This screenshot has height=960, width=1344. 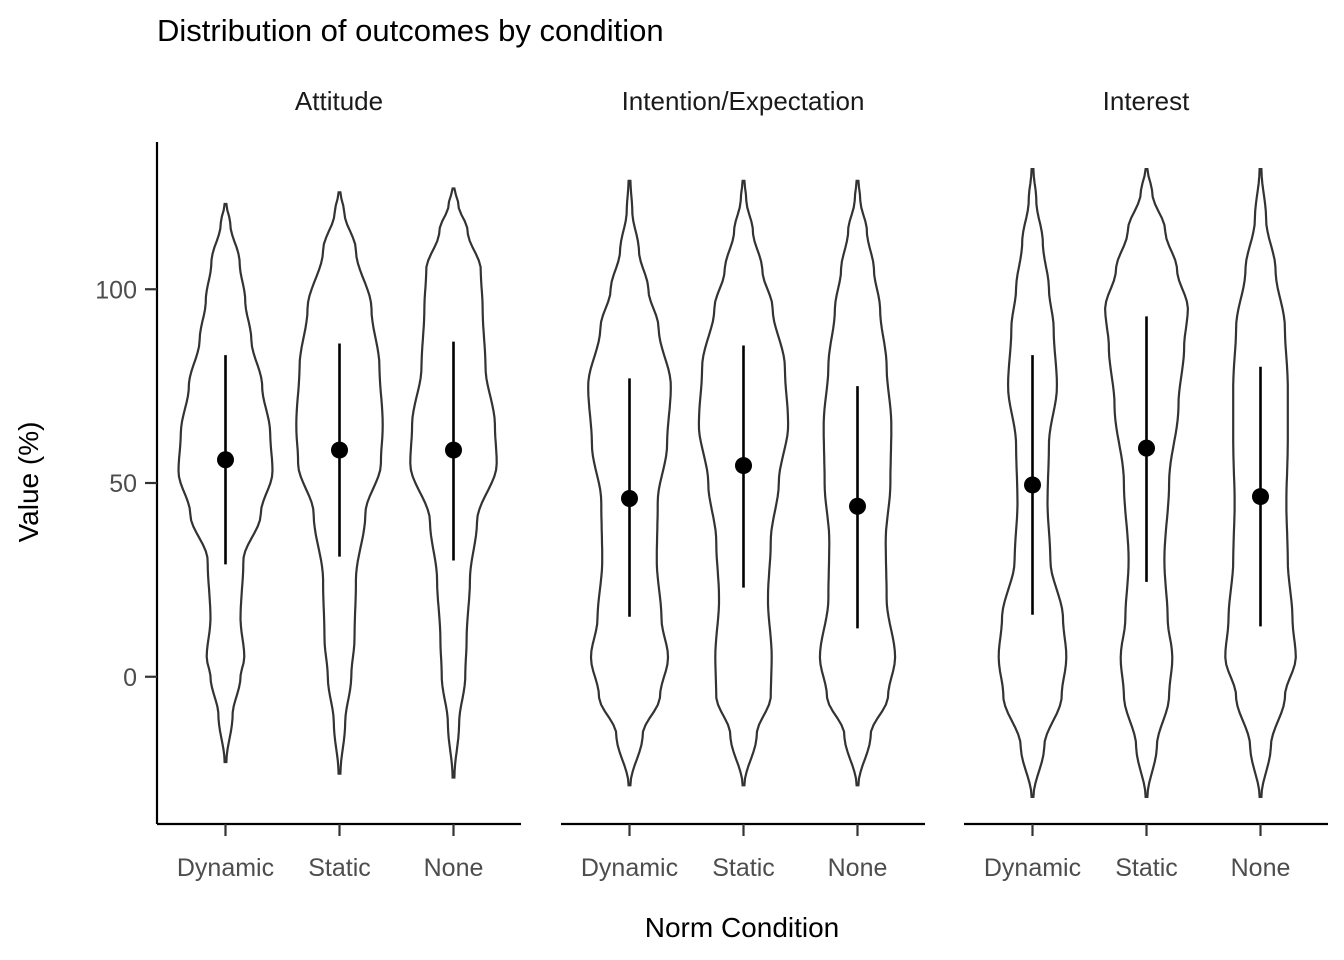 I want to click on y-tick-label: 100, so click(x=116, y=290).